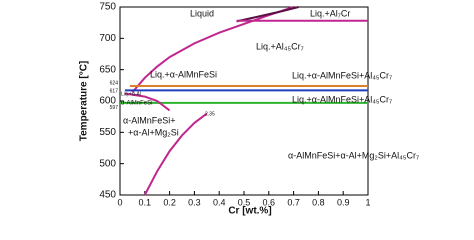 The image size is (474, 240). I want to click on x-axis-label: Cr [wt.%], so click(249, 211).